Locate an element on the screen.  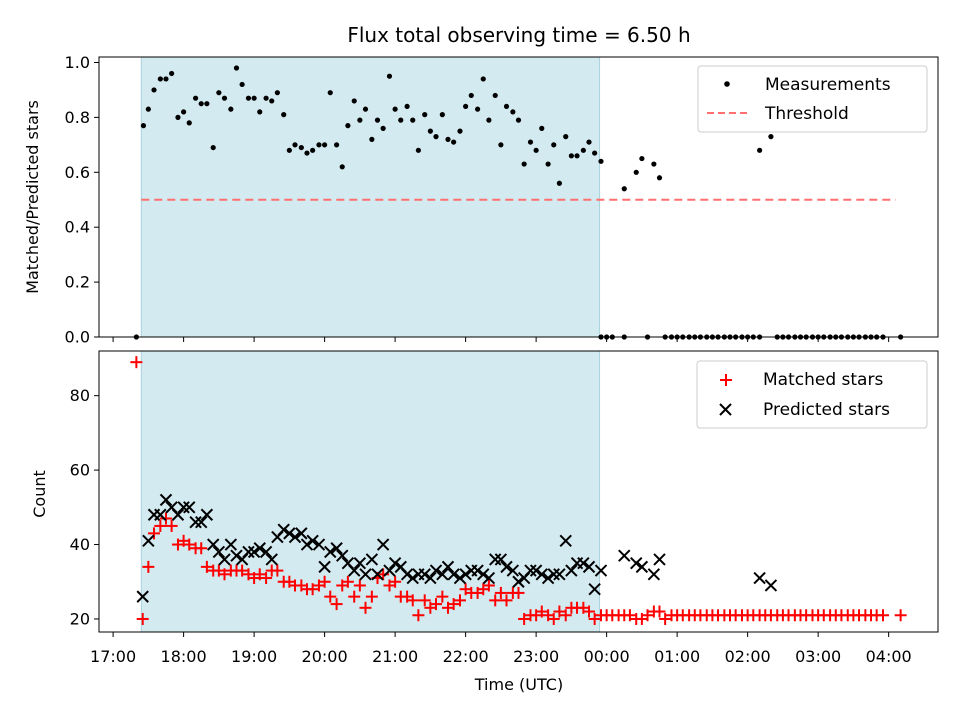
x-tick-label: 04:00 is located at coordinates (889, 656).